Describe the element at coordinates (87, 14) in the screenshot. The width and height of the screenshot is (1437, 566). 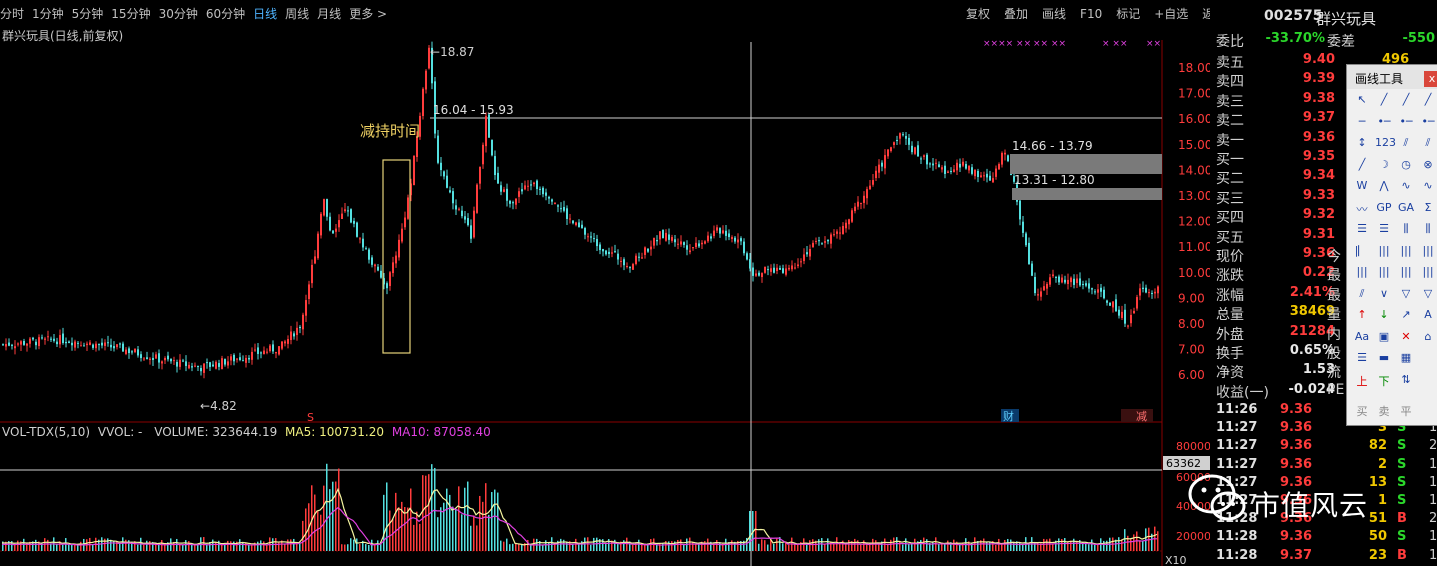
I see `period-tab-2: 5分钟` at that location.